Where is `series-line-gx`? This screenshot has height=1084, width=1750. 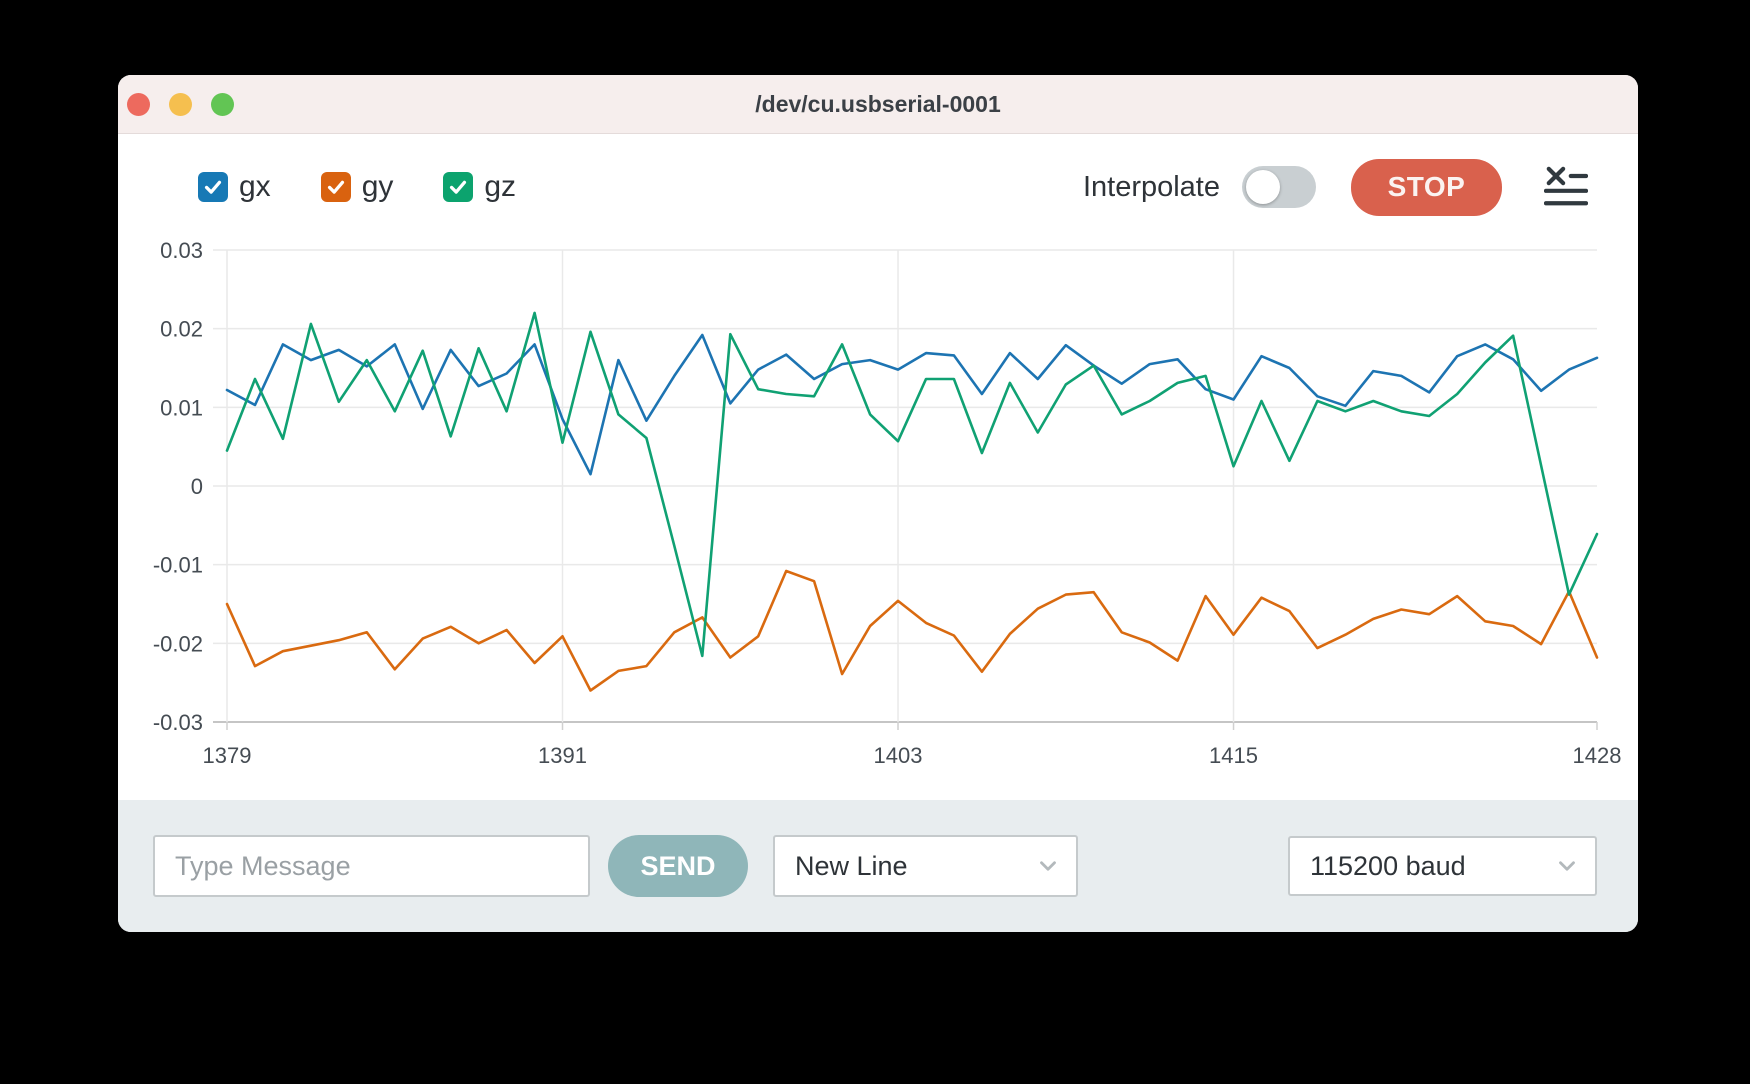
series-line-gx is located at coordinates (912, 404).